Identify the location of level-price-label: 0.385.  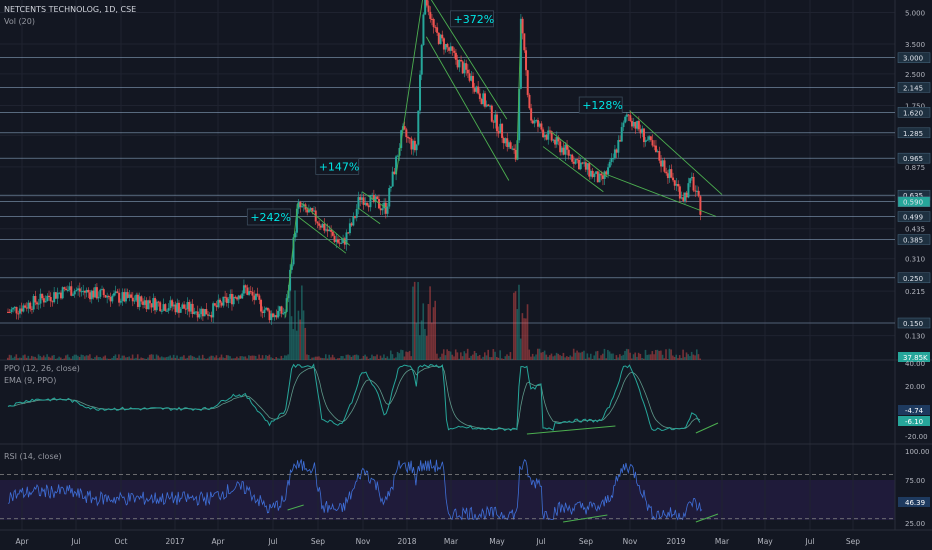
(913, 241).